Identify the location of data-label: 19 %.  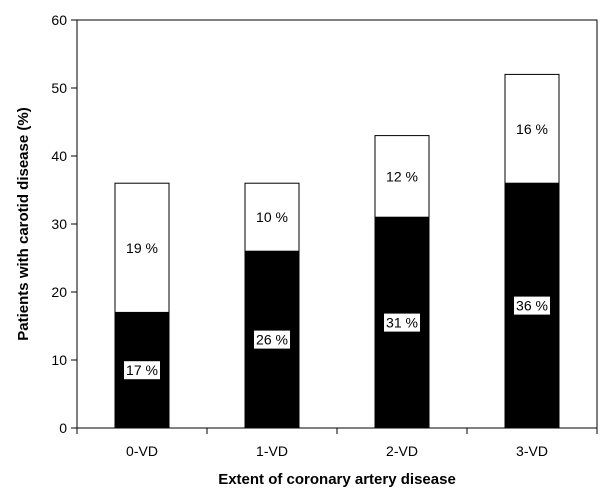
(142, 248).